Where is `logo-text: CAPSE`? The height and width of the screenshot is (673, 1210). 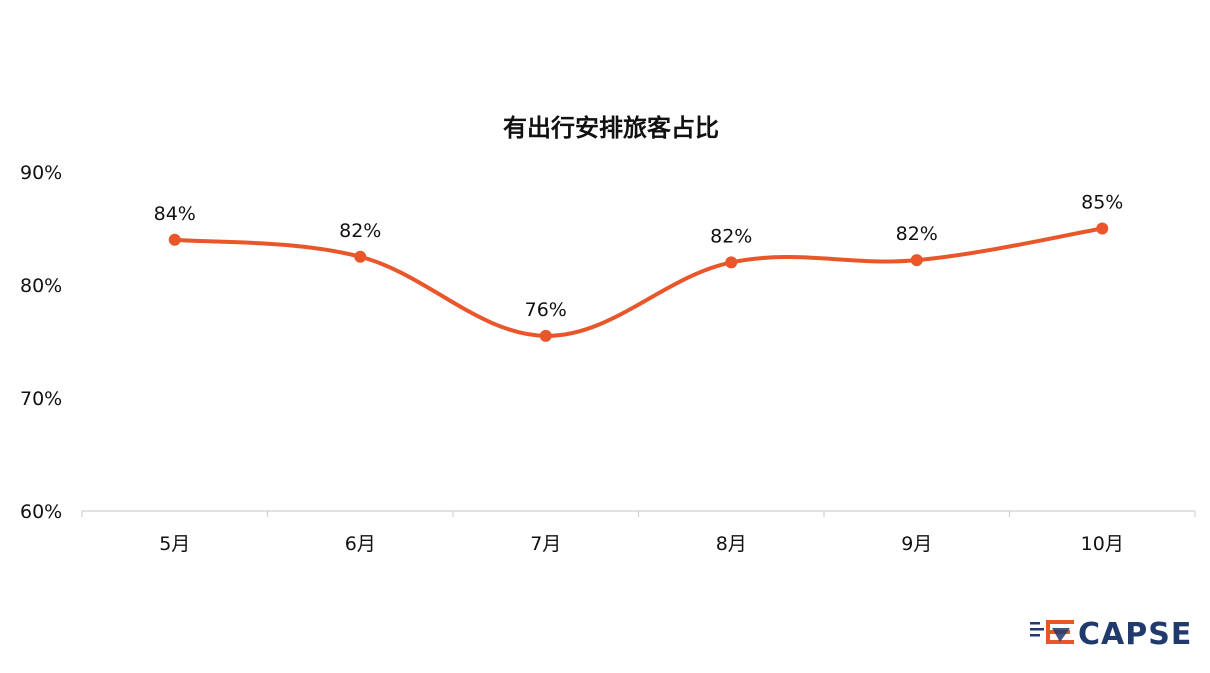
logo-text: CAPSE is located at coordinates (1135, 634).